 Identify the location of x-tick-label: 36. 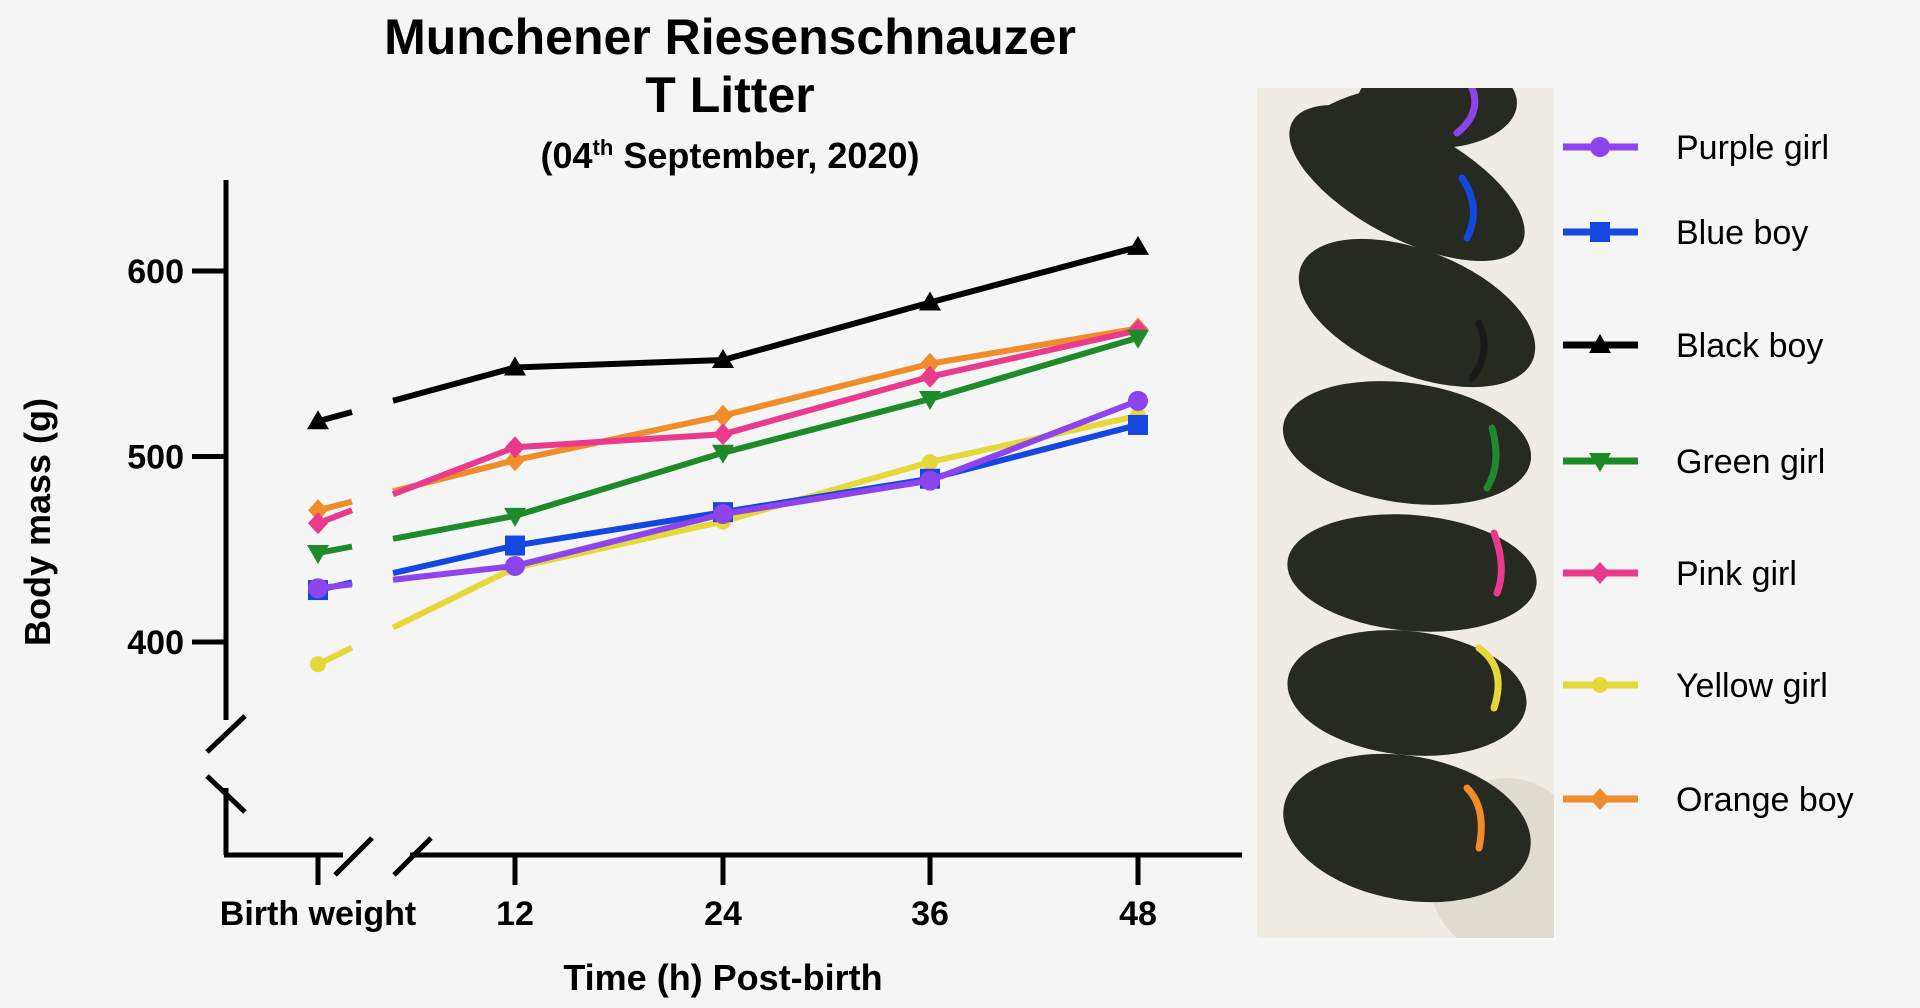
(930, 914).